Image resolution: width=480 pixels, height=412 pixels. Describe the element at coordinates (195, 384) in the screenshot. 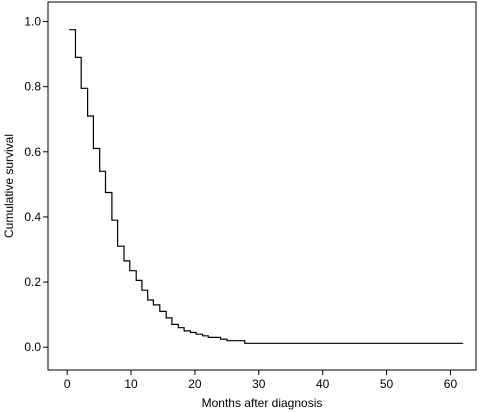

I see `x-tick-label: 20` at that location.